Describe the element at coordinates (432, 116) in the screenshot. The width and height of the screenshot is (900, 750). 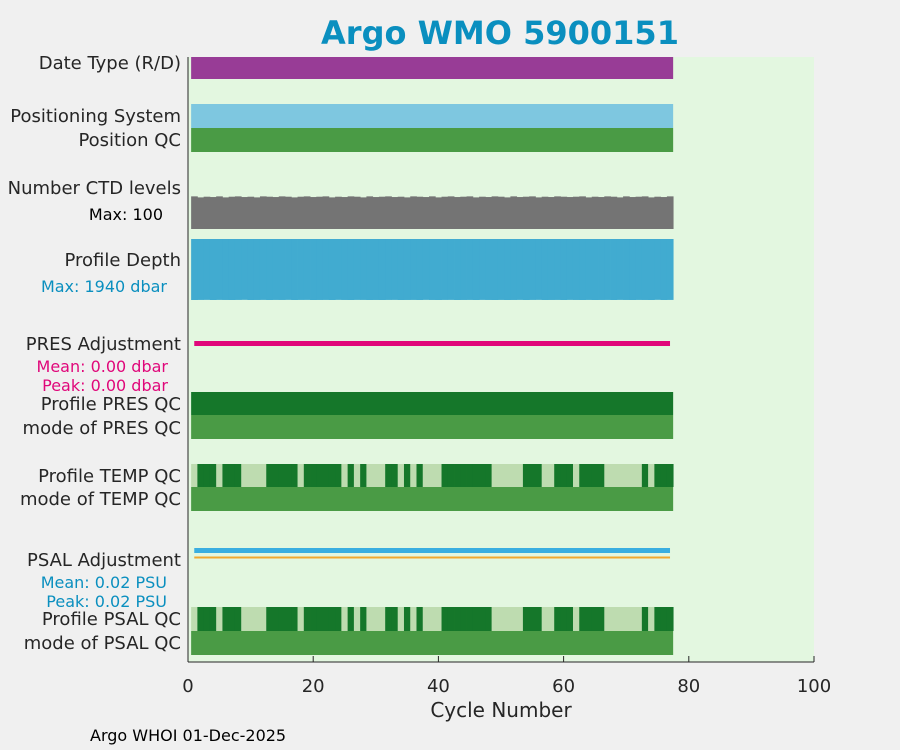
I see `bar-positioning-system` at that location.